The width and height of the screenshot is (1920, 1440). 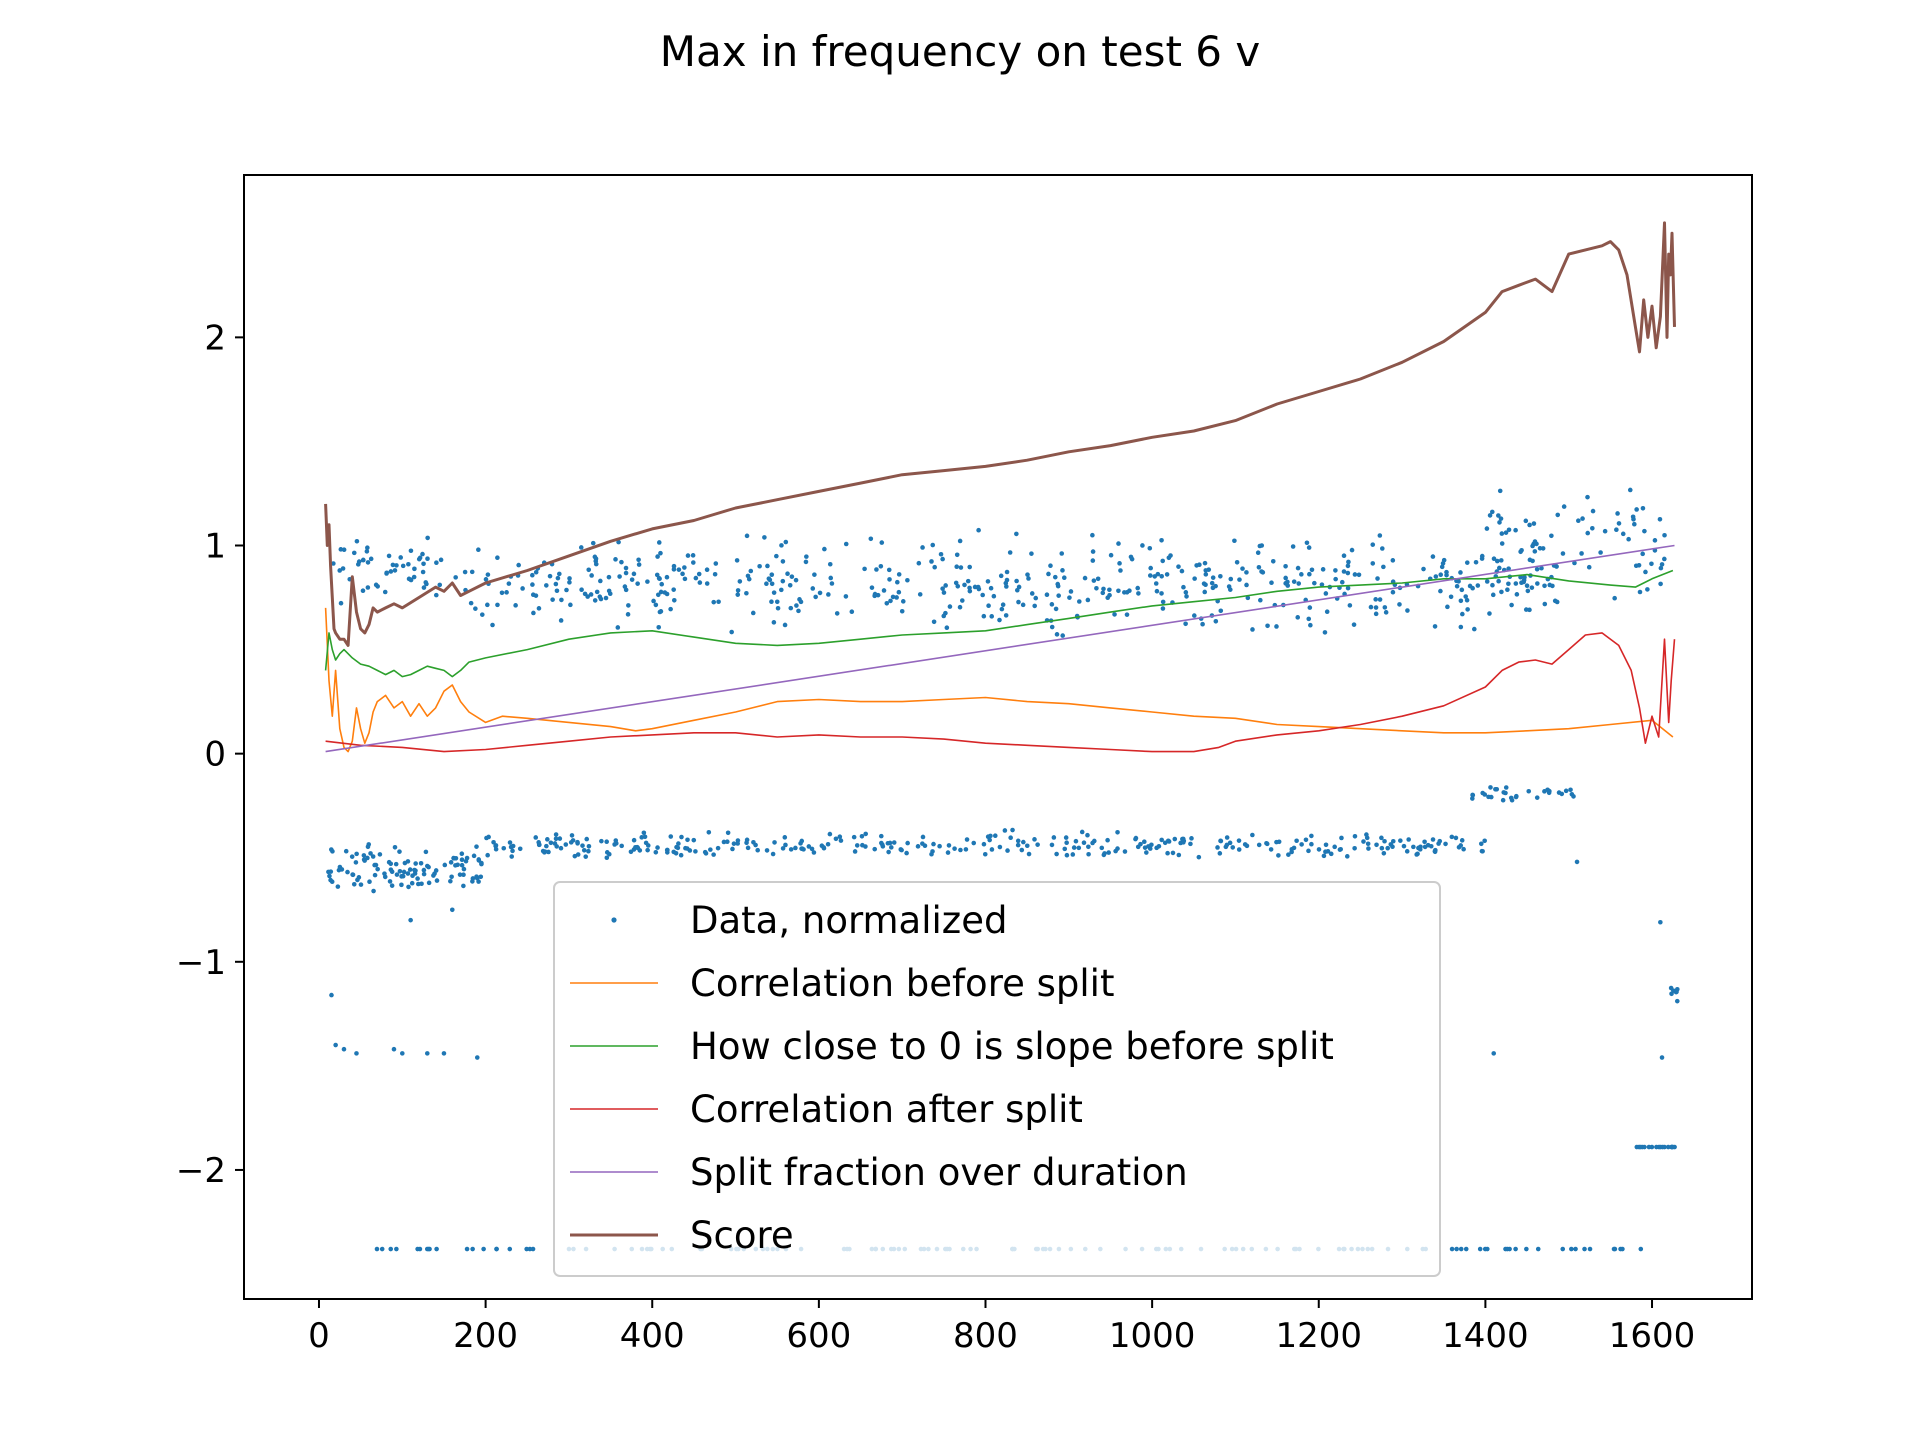 What do you see at coordinates (215, 755) in the screenshot?
I see `y-tick-label: 0` at bounding box center [215, 755].